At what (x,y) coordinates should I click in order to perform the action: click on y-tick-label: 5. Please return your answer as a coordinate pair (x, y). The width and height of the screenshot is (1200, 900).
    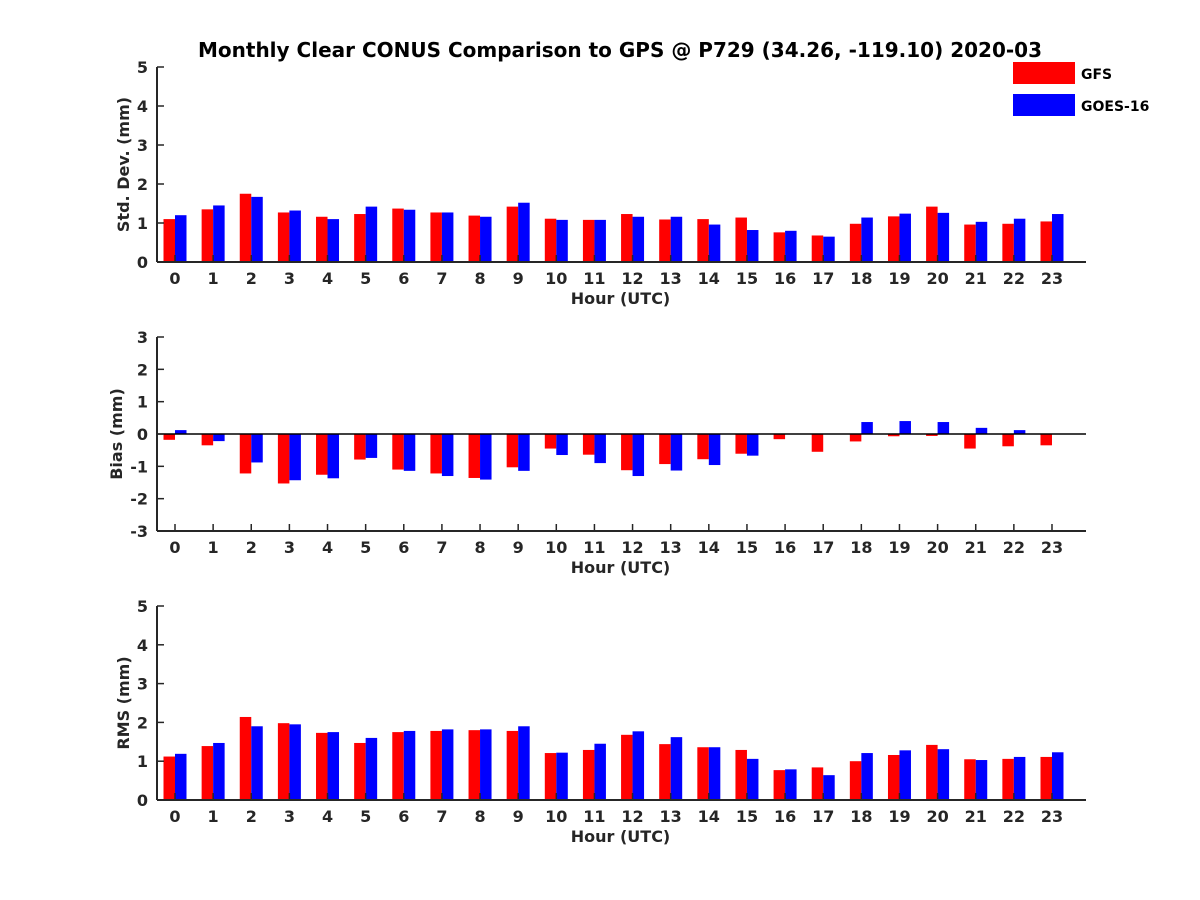
    Looking at the image, I should click on (142, 606).